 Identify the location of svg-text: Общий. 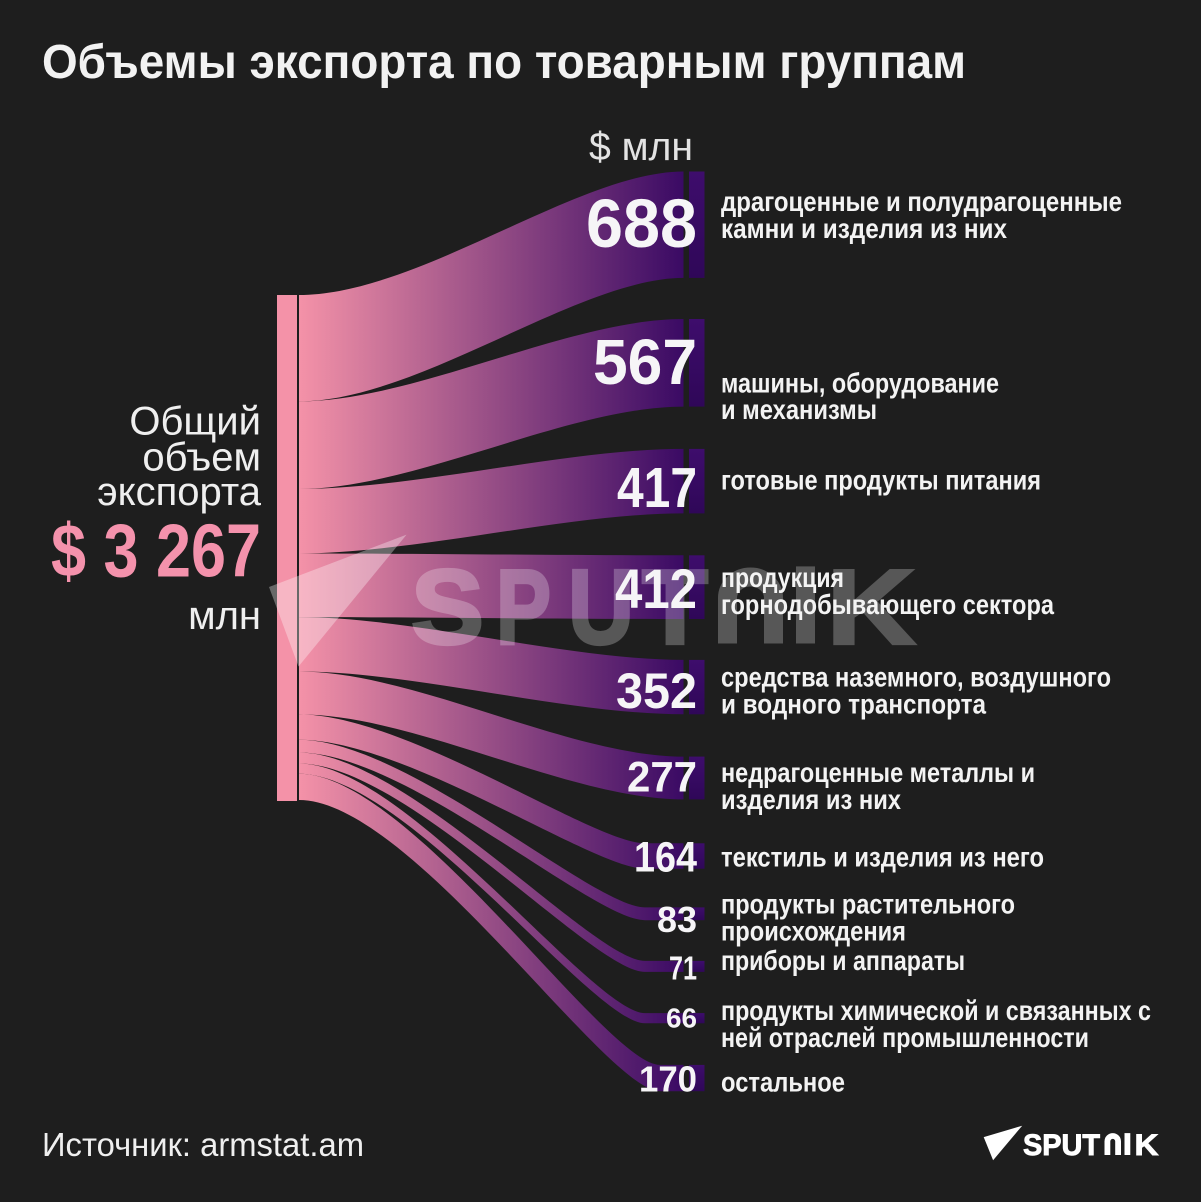
(195, 422).